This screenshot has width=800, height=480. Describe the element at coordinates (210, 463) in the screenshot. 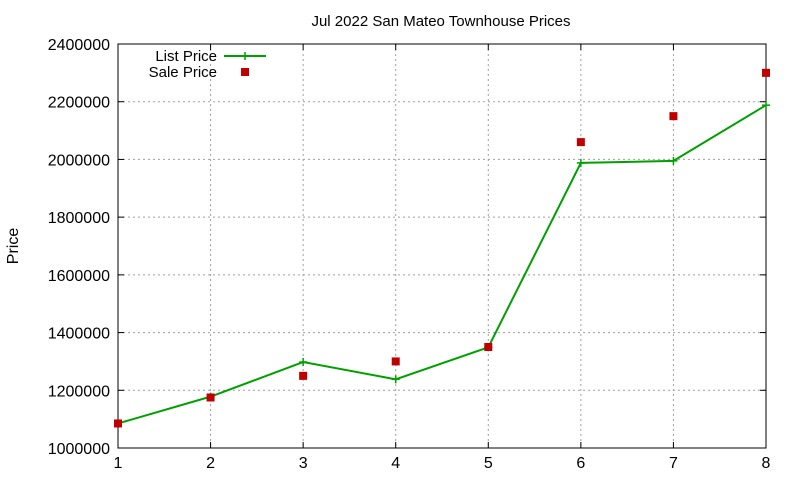

I see `x-tick-label: 2` at that location.